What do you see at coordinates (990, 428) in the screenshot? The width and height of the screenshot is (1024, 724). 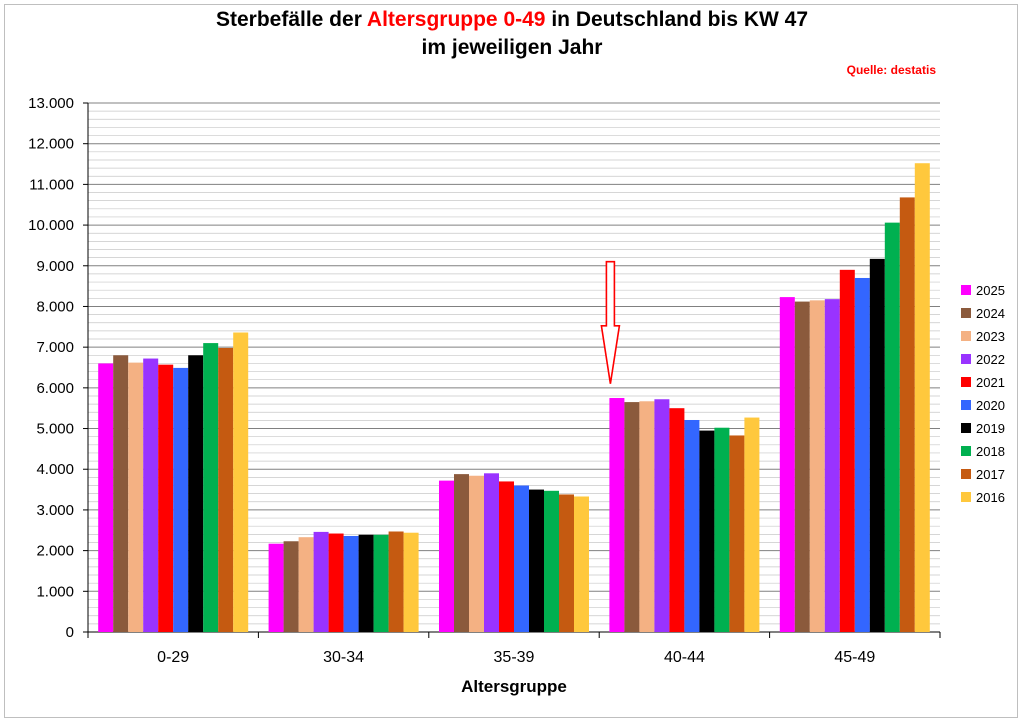 I see `legend-label: 2019` at bounding box center [990, 428].